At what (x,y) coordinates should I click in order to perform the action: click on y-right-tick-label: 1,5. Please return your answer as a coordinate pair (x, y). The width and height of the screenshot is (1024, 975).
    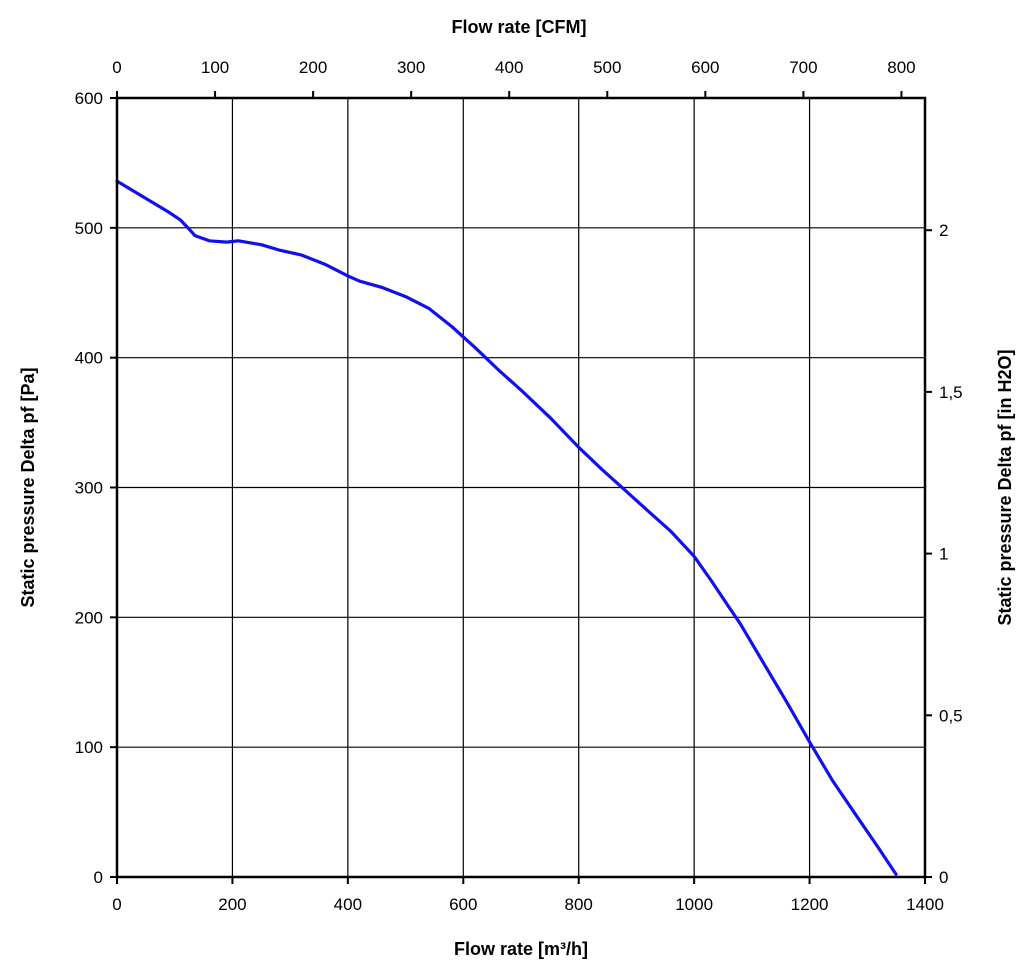
    Looking at the image, I should click on (951, 392).